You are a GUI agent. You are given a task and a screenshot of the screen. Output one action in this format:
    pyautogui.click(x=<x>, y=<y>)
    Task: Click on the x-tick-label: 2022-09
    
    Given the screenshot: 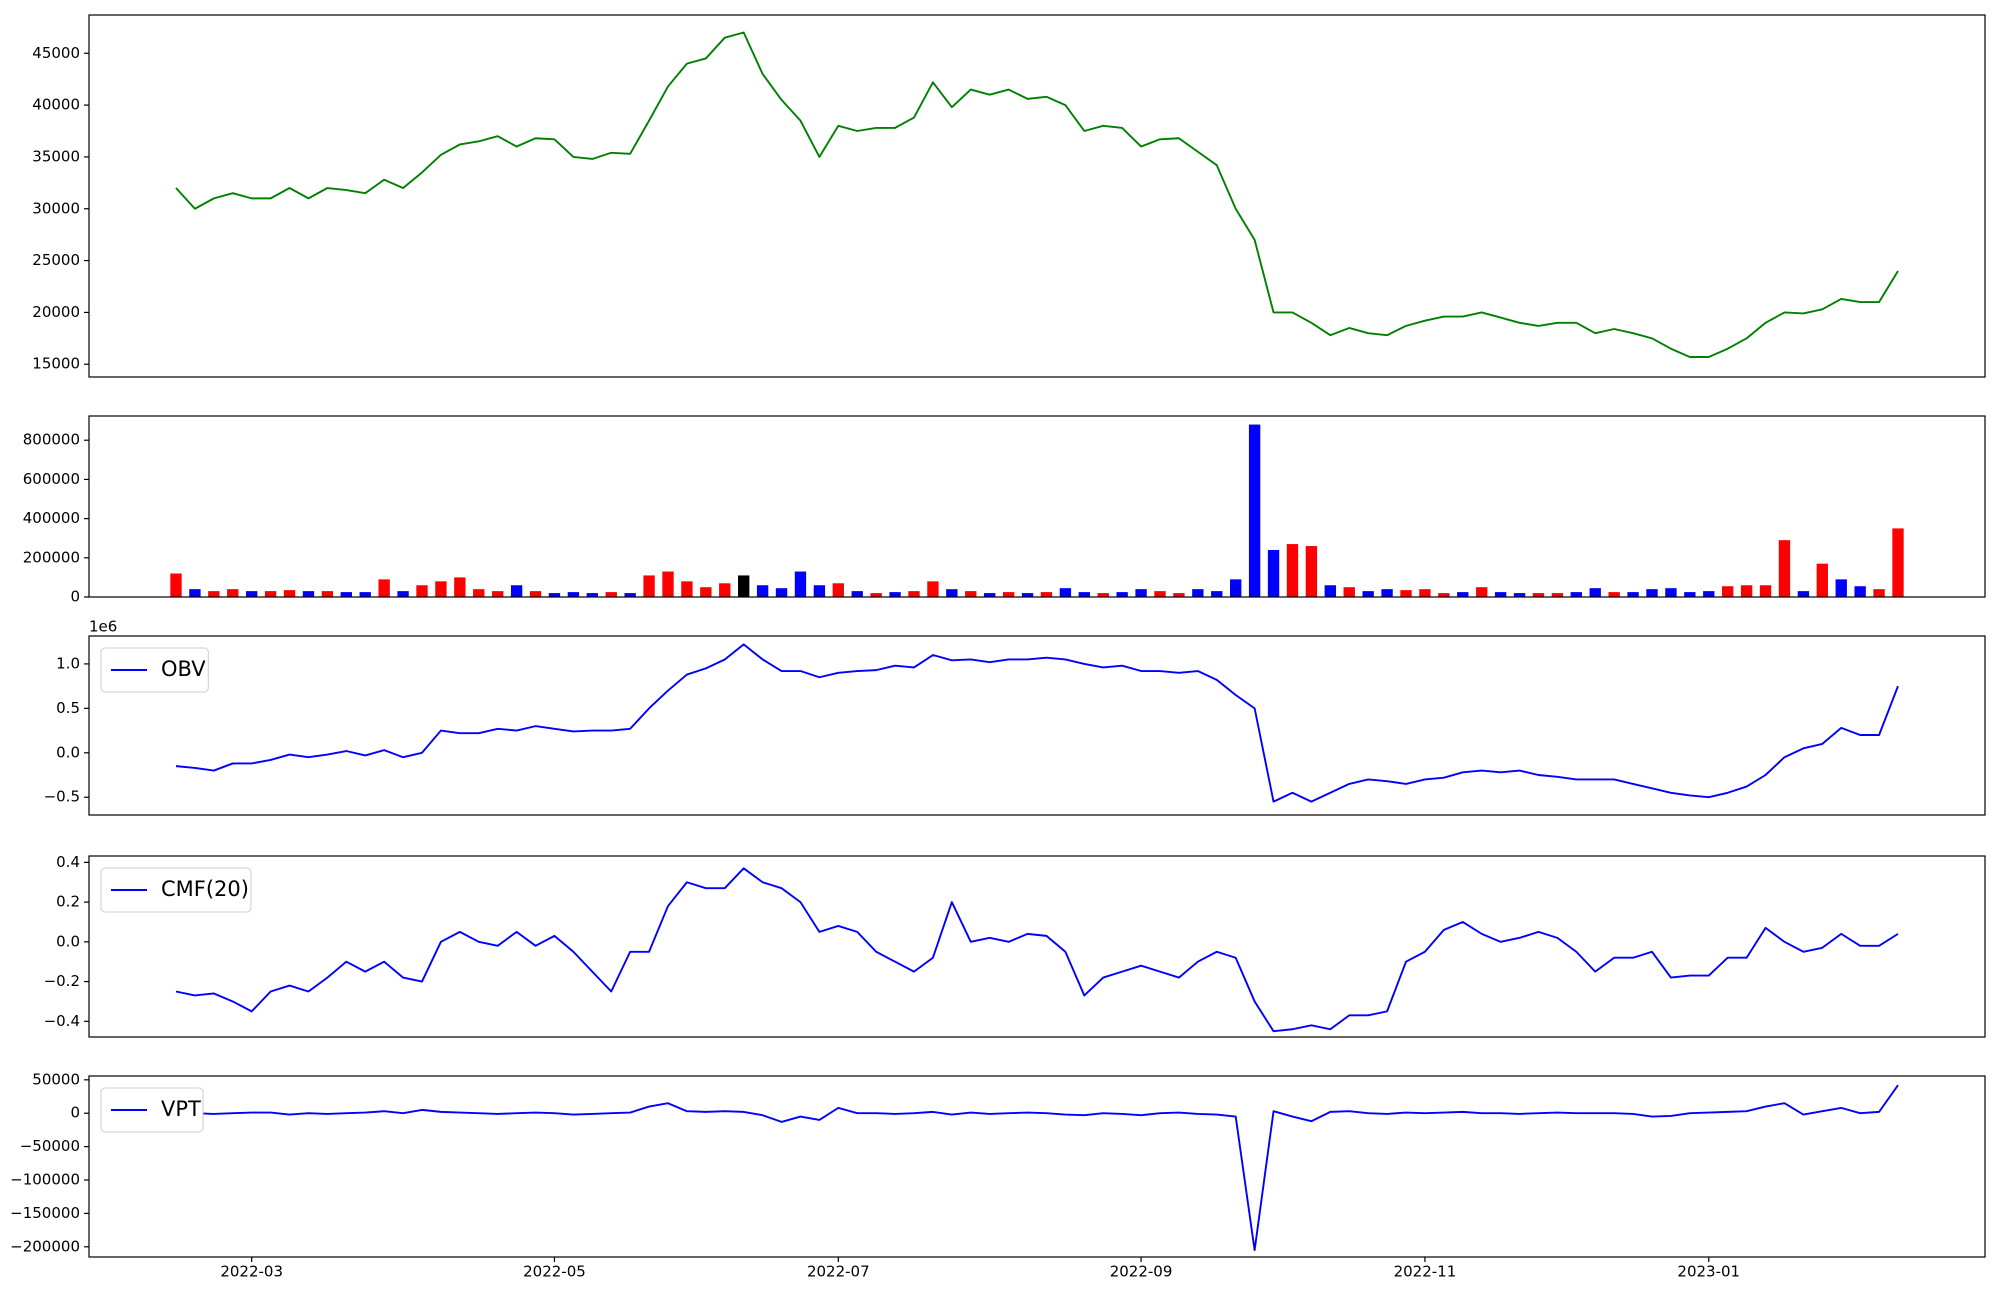 What is the action you would take?
    pyautogui.click(x=1141, y=1272)
    